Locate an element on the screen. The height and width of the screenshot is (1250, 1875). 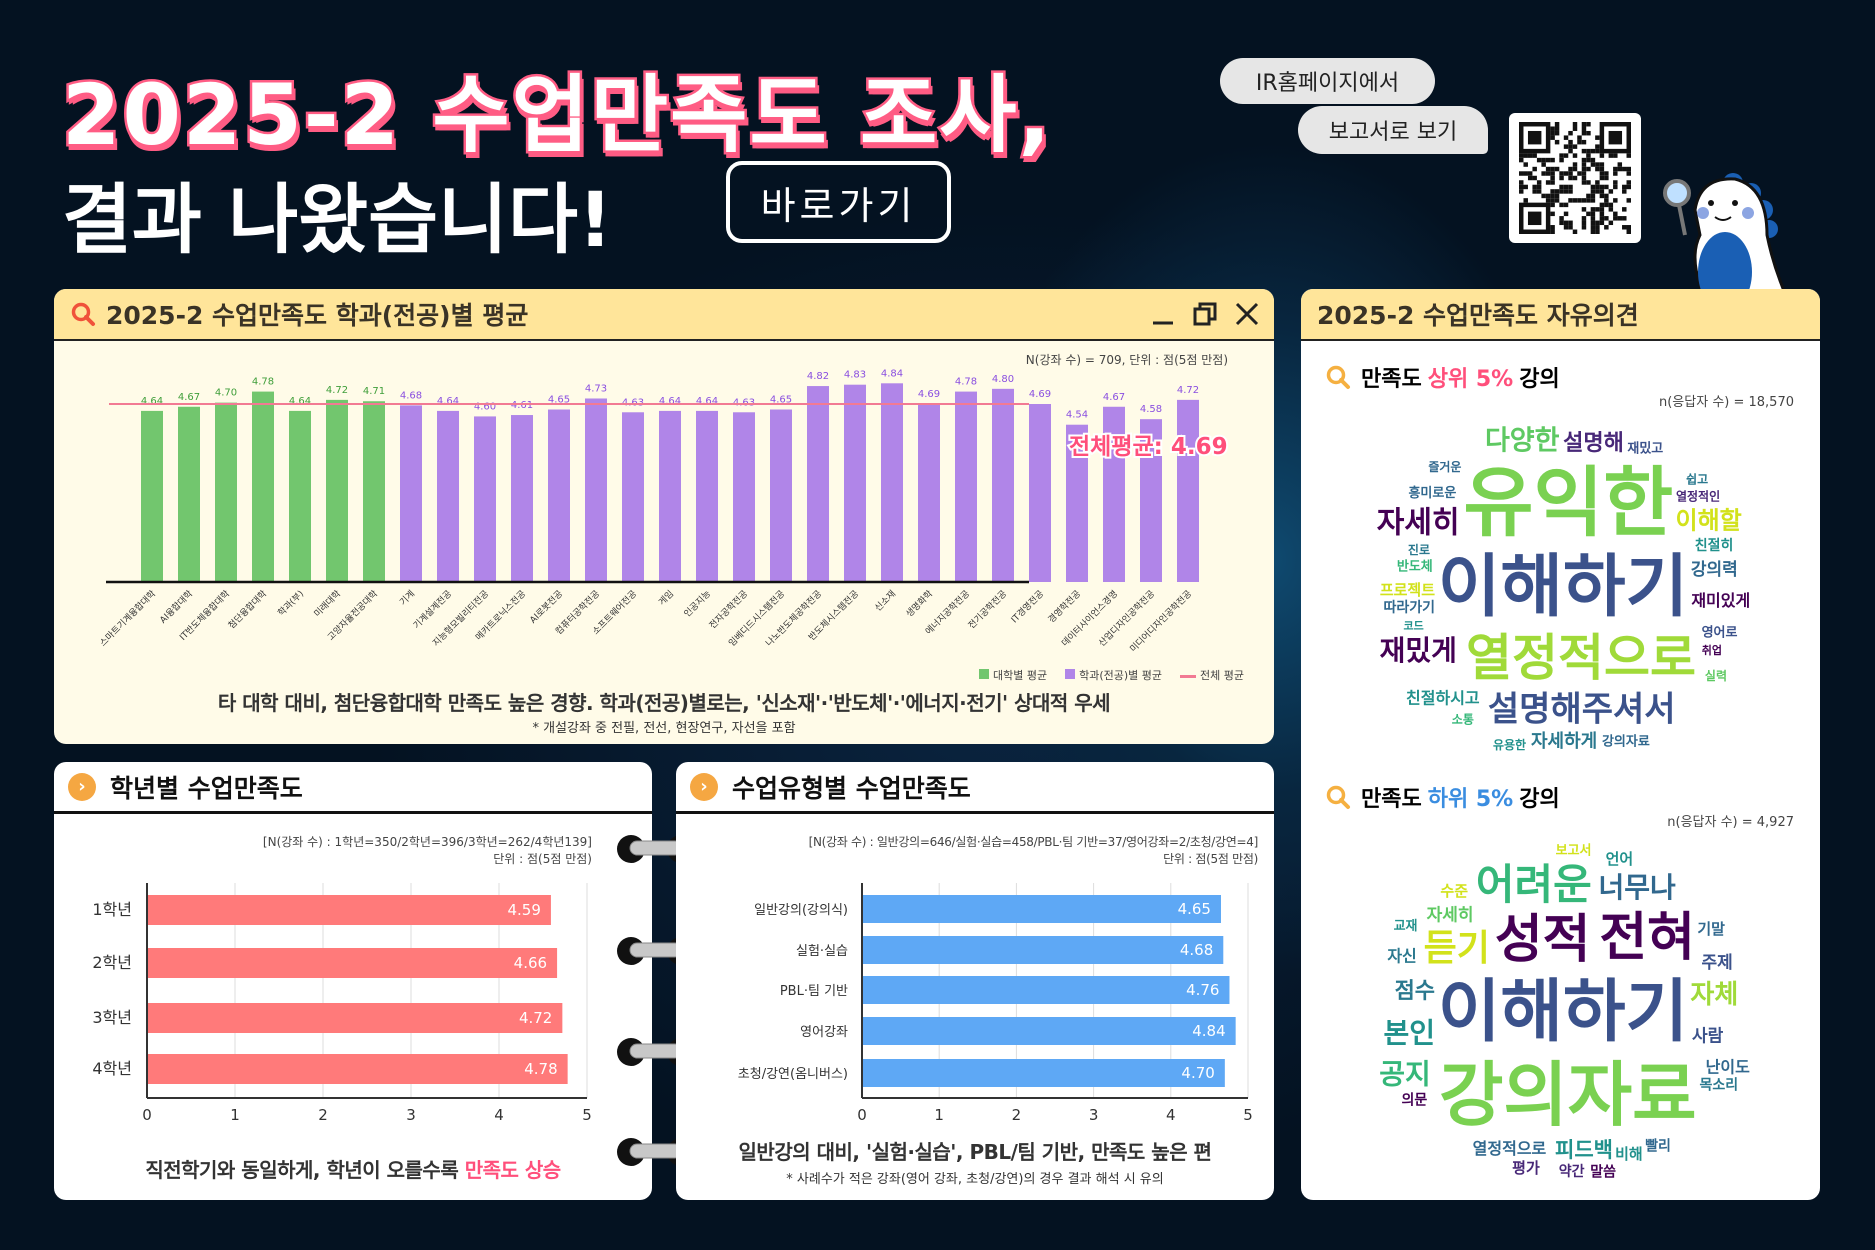
word-cloud-word: 영어로 is located at coordinates (1720, 632).